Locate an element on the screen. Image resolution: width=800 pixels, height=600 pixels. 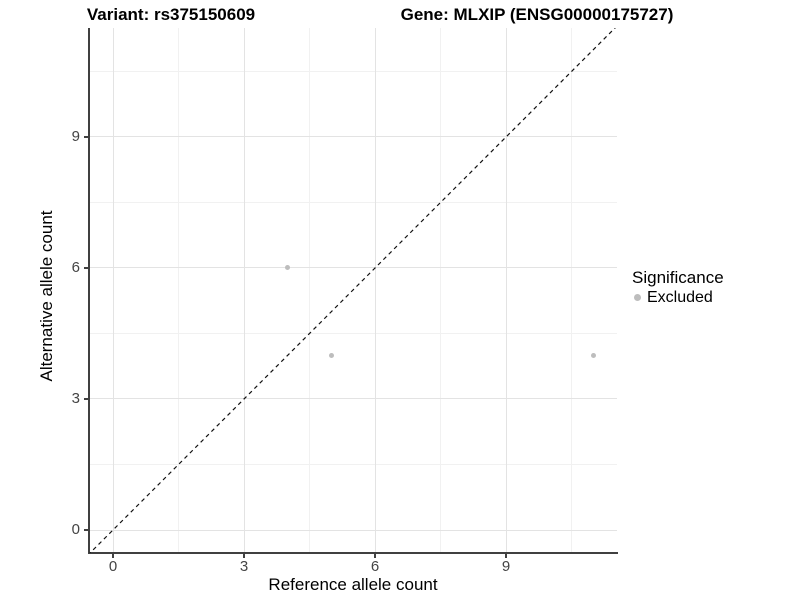
y-tick-label: 0 is located at coordinates (75, 529).